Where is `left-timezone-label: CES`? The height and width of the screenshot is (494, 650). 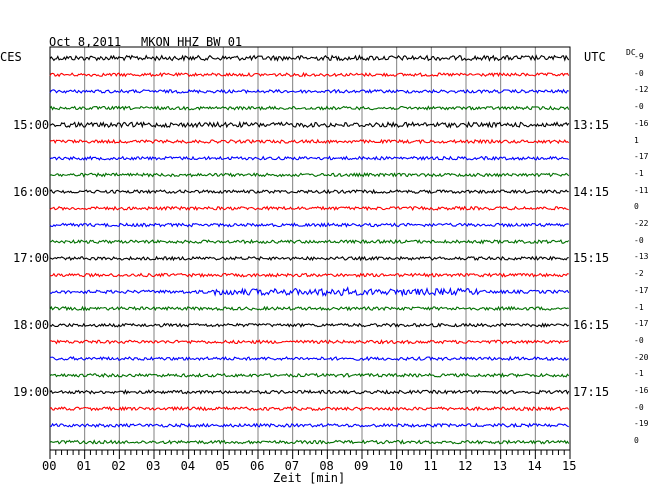 left-timezone-label: CES is located at coordinates (11, 57).